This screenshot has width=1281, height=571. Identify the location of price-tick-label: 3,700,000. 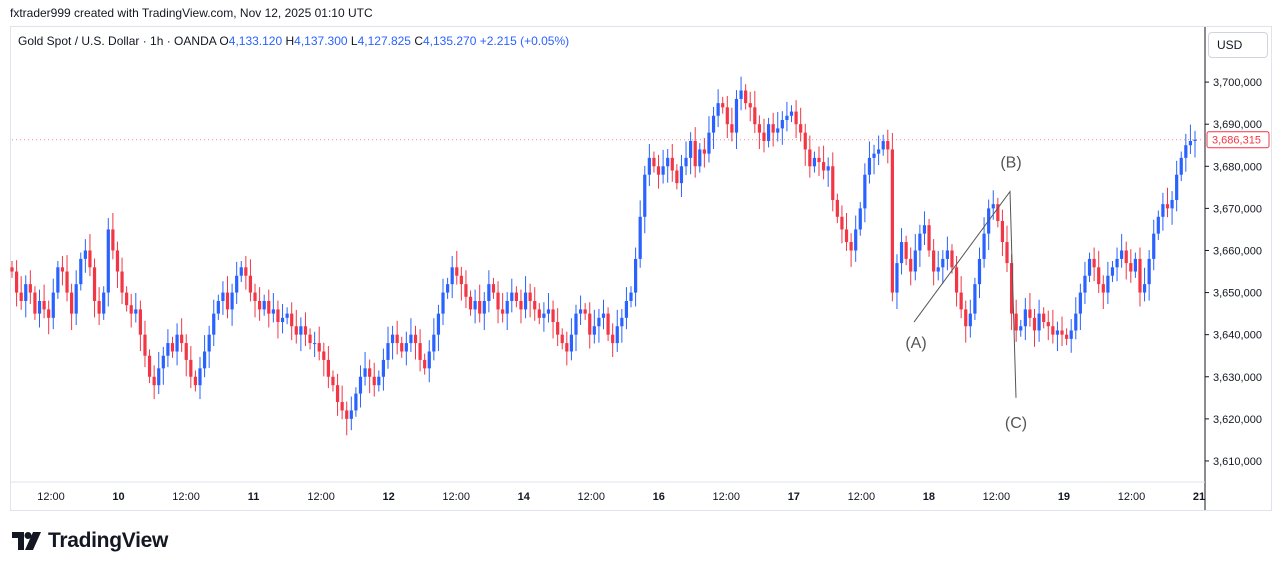
(1237, 83).